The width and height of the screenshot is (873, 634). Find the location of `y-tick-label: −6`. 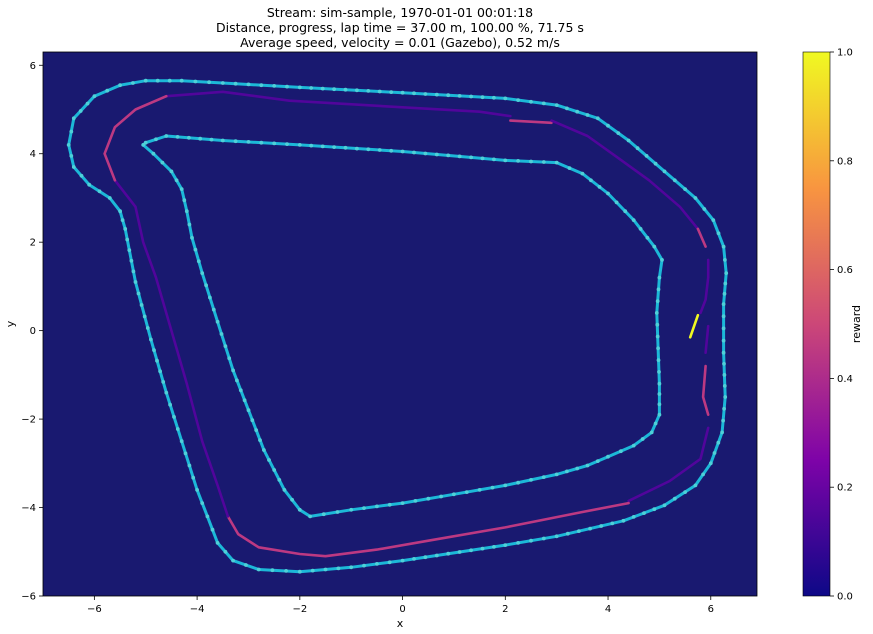

y-tick-label: −6 is located at coordinates (28, 597).